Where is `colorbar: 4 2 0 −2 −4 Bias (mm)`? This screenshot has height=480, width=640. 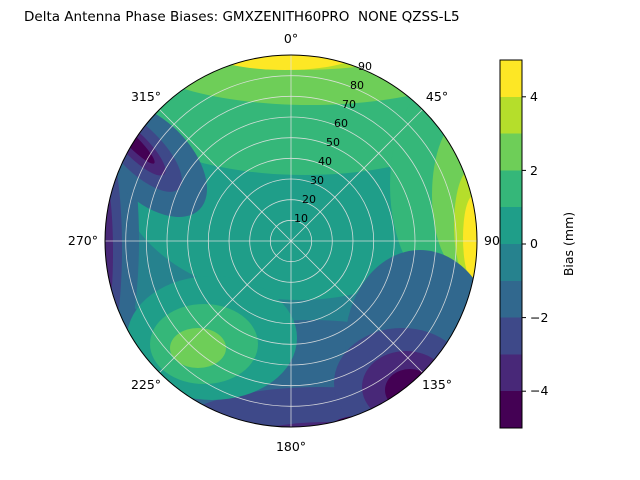 colorbar: 4 2 0 −2 −4 Bias (mm) is located at coordinates (537, 244).